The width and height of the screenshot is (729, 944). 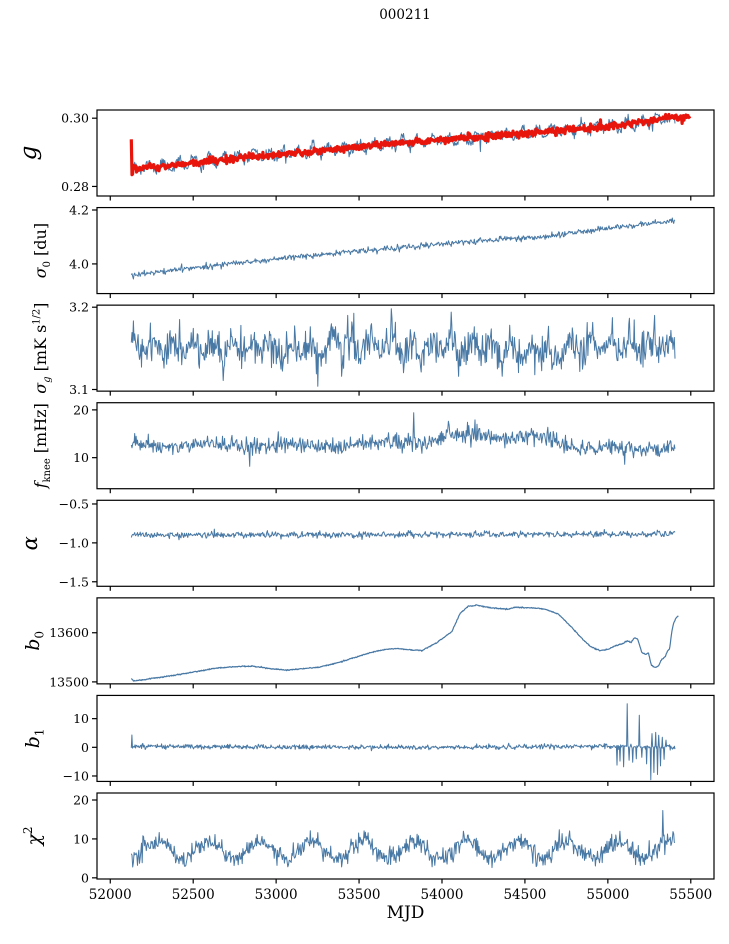 I want to click on y-axis-label-b0: b0, so click(x=34, y=641).